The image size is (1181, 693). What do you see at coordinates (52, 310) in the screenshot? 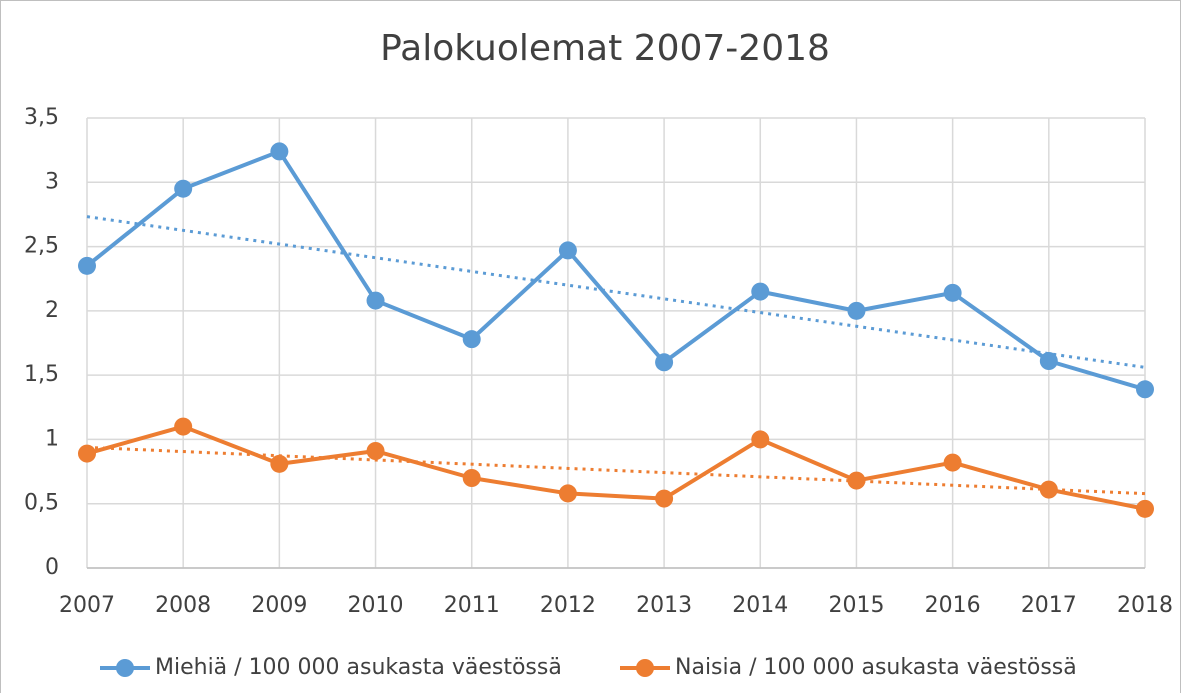
I see `y-tick-label: 2` at bounding box center [52, 310].